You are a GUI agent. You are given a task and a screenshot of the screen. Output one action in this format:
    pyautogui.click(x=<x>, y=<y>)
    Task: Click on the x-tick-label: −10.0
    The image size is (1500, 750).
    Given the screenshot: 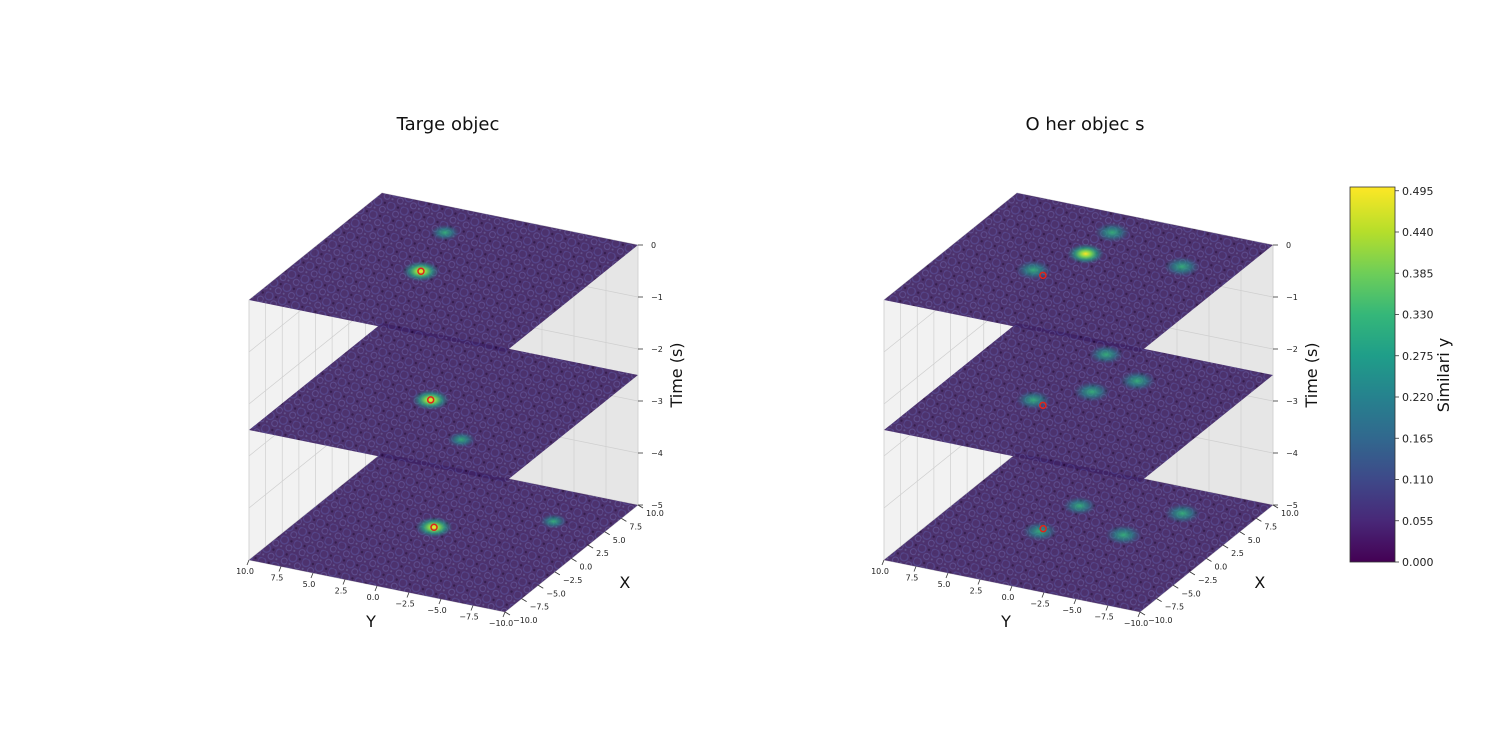 What is the action you would take?
    pyautogui.click(x=1160, y=620)
    